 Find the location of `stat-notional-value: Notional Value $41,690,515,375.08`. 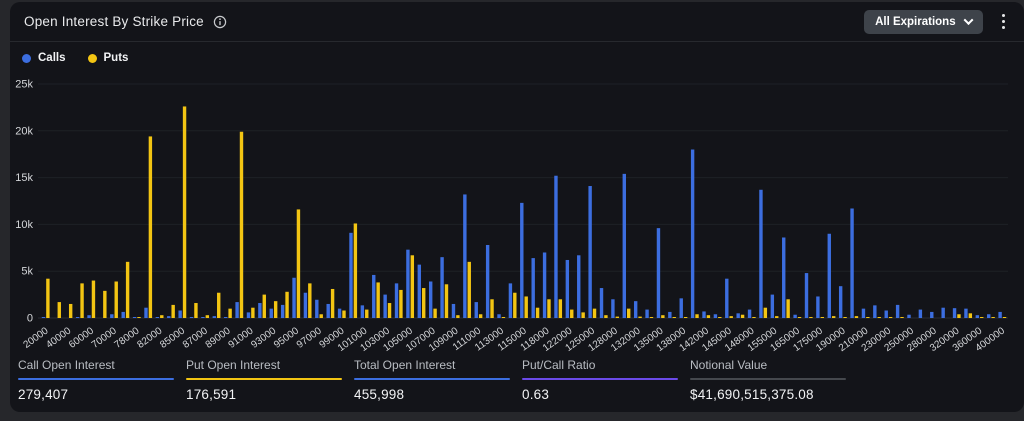

stat-notional-value: Notional Value $41,690,515,375.08 is located at coordinates (768, 380).